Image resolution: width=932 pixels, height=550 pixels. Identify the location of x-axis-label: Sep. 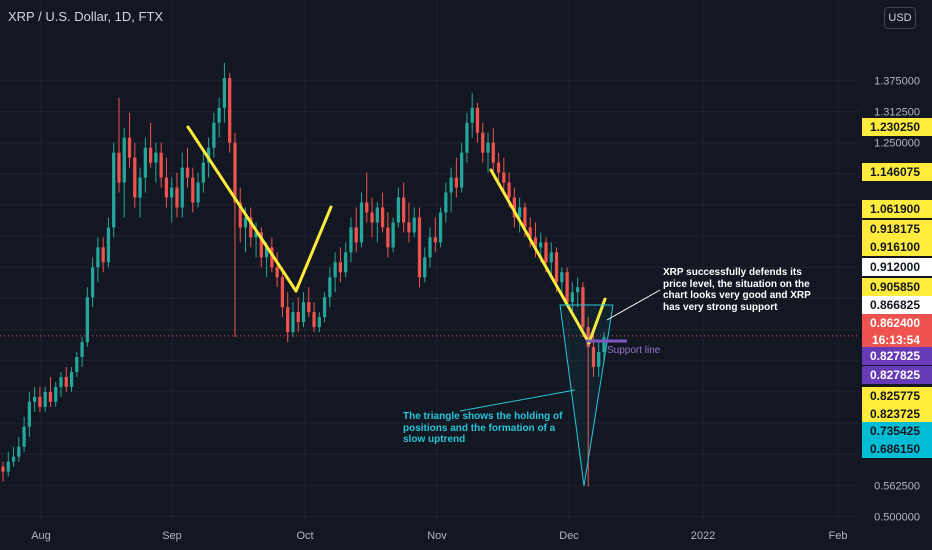
(172, 536).